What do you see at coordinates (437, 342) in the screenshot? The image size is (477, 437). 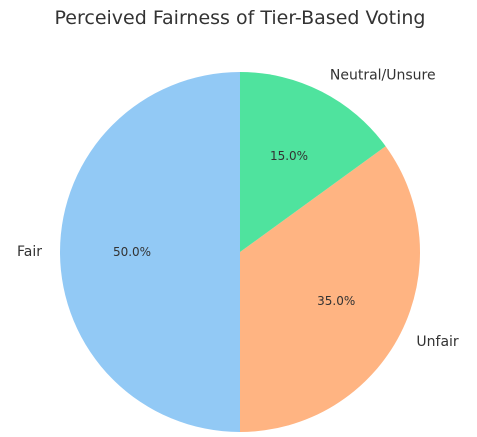 I see `label-unfair: Unfair` at bounding box center [437, 342].